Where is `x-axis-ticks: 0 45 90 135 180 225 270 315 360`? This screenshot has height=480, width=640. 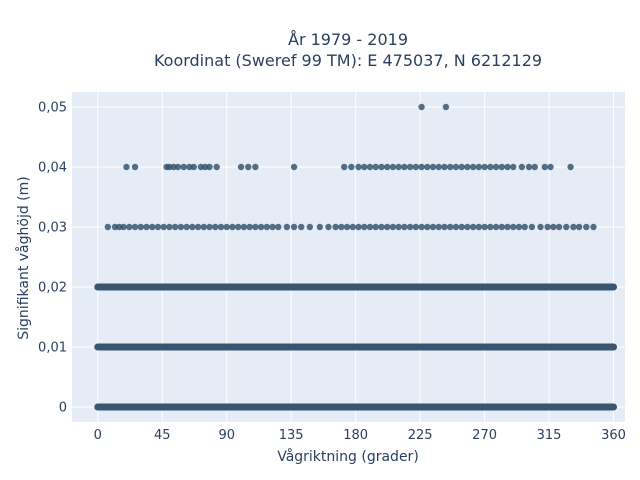 x-axis-ticks: 0 45 90 135 180 225 270 315 360 is located at coordinates (360, 435).